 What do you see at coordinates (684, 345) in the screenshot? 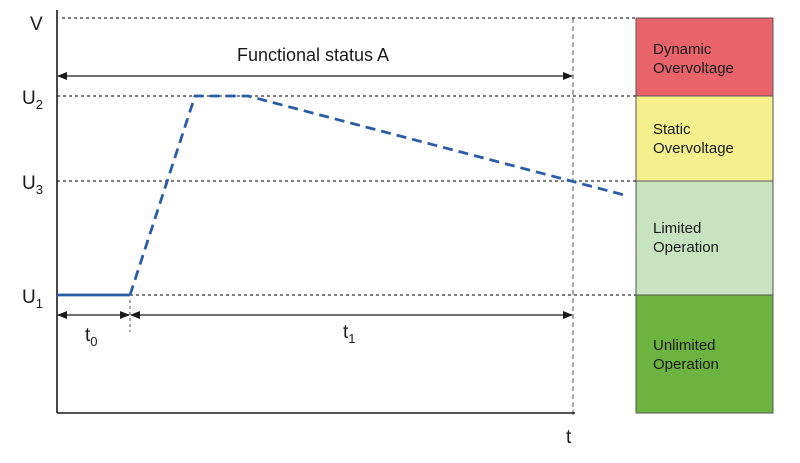
I see `zone-unlimited-operation-label: Unlimited` at bounding box center [684, 345].